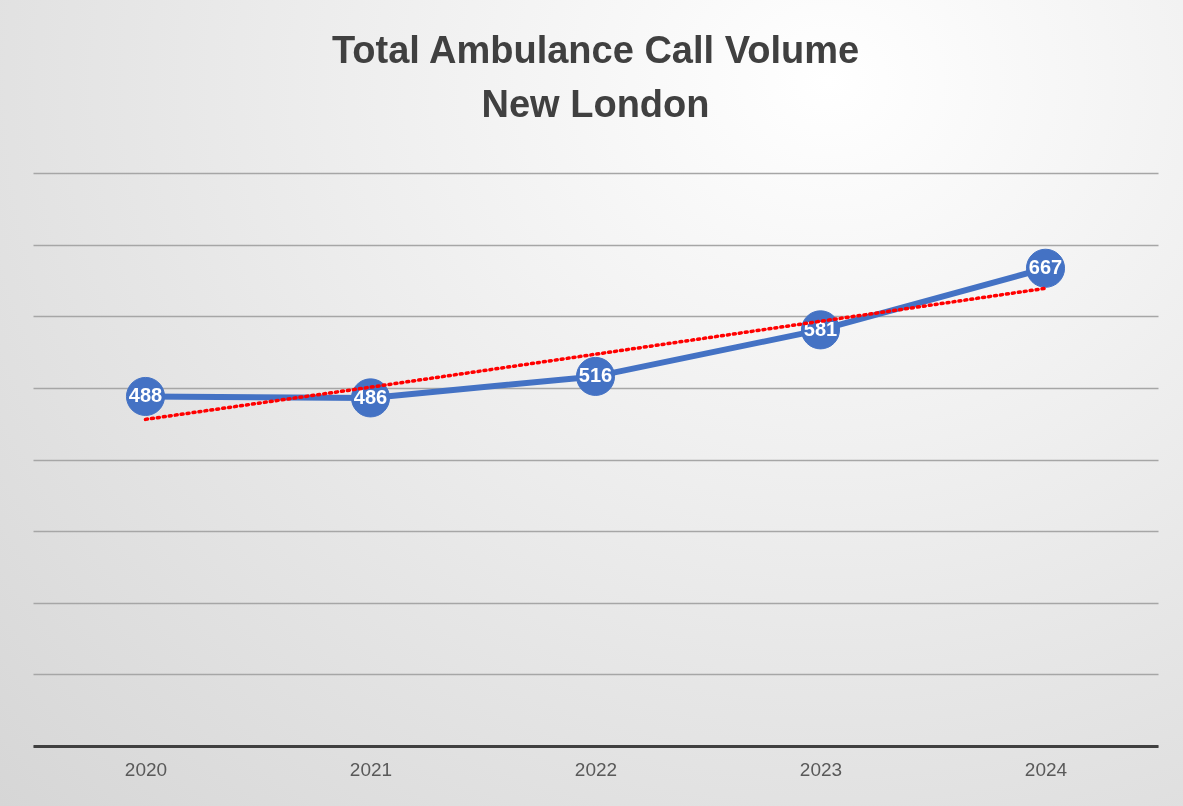  What do you see at coordinates (371, 769) in the screenshot?
I see `x-tick-label: 2021` at bounding box center [371, 769].